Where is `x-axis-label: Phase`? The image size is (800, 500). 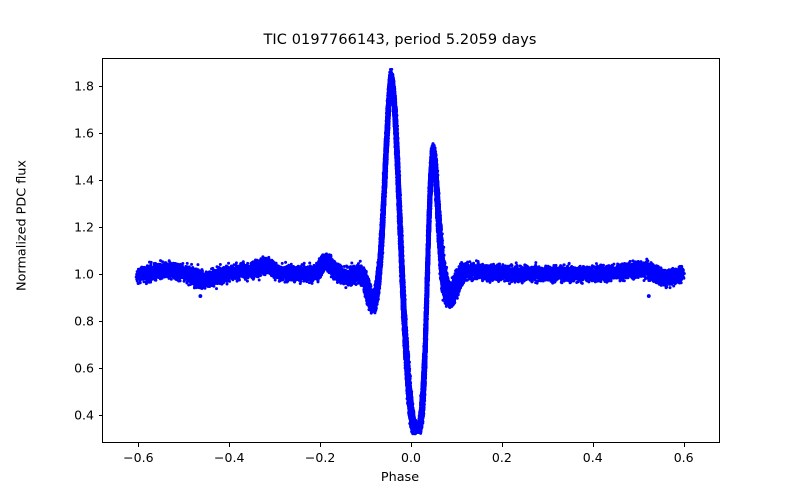
x-axis-label: Phase is located at coordinates (400, 477).